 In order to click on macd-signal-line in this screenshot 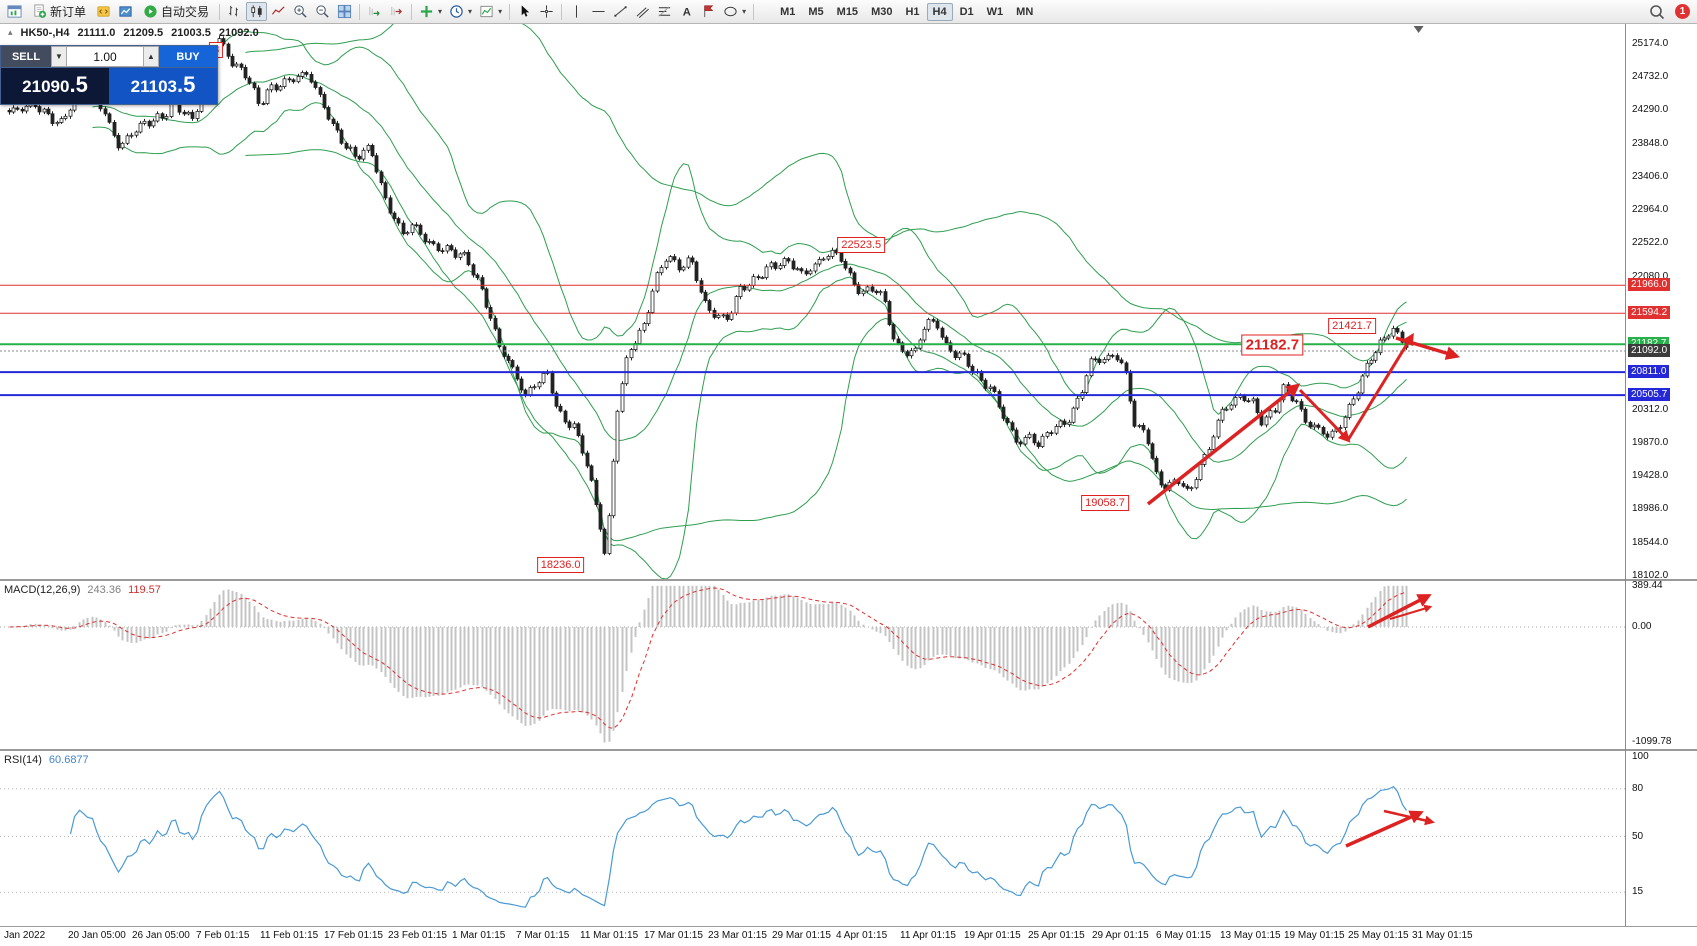, I will do `click(708, 658)`.